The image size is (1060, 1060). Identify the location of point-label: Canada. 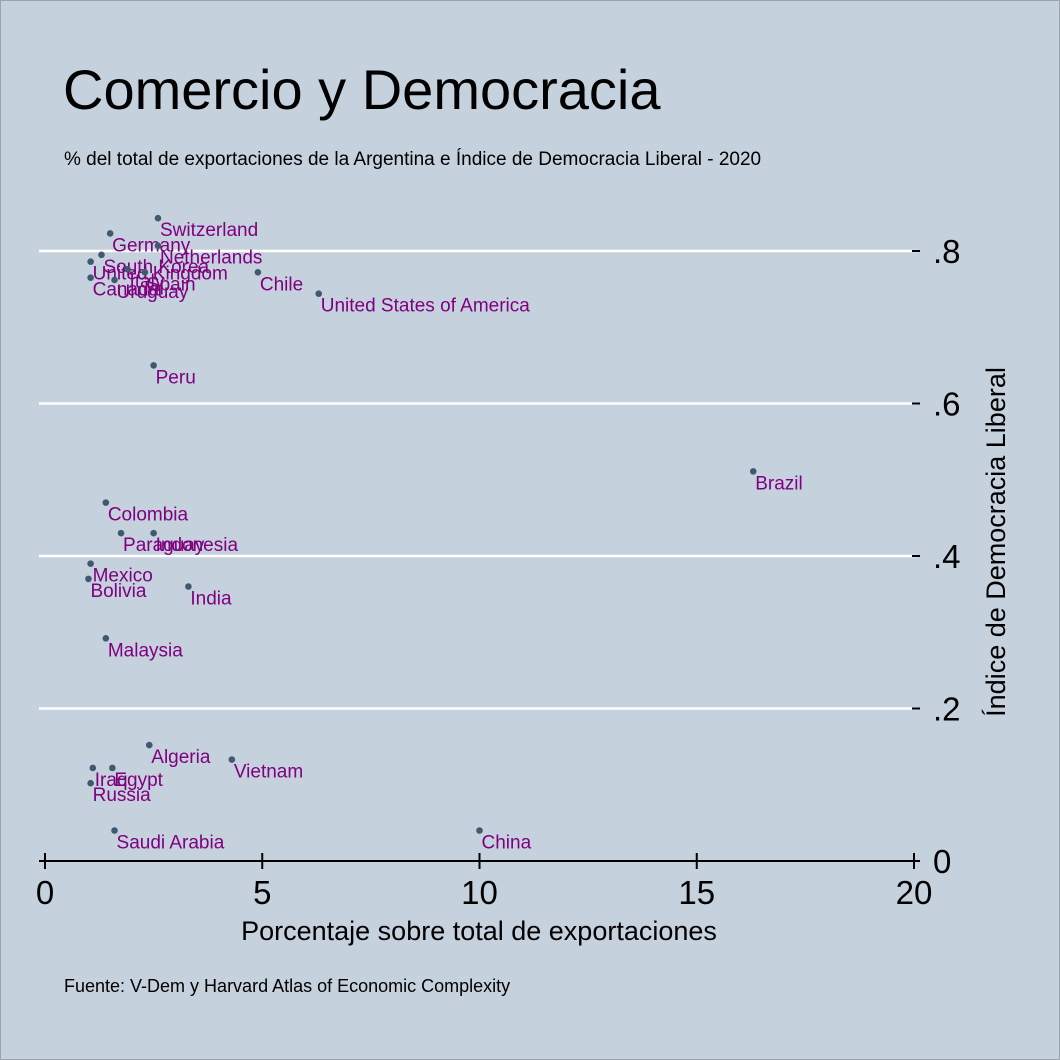
(126, 290).